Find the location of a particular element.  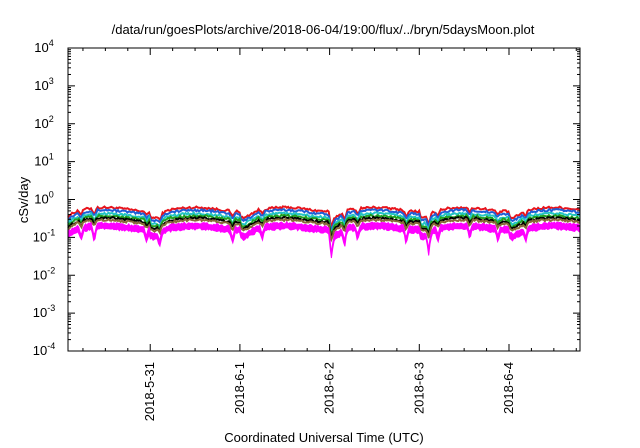

y-tick-label: 10⁻¹ is located at coordinates (44, 235).